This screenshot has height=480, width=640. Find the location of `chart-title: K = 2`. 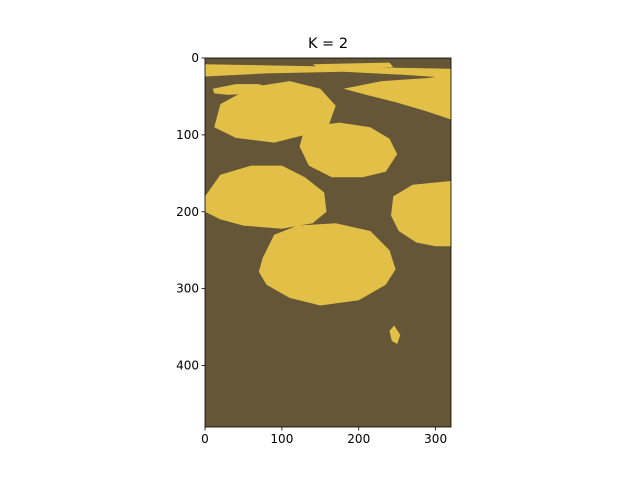

chart-title: K = 2 is located at coordinates (328, 44).